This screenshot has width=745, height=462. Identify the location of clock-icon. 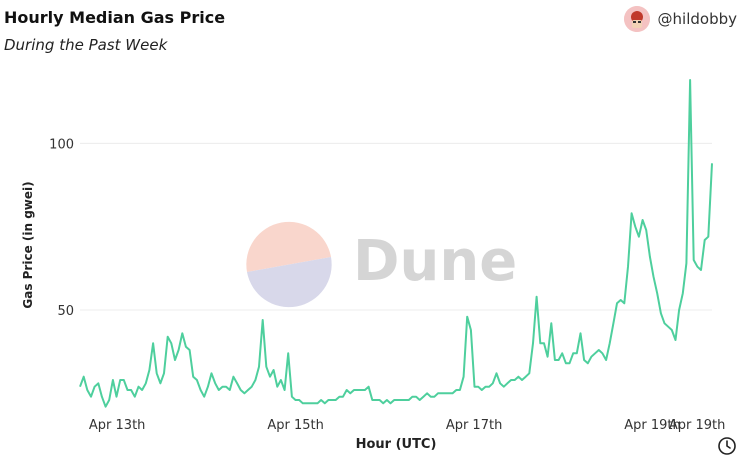
(727, 446).